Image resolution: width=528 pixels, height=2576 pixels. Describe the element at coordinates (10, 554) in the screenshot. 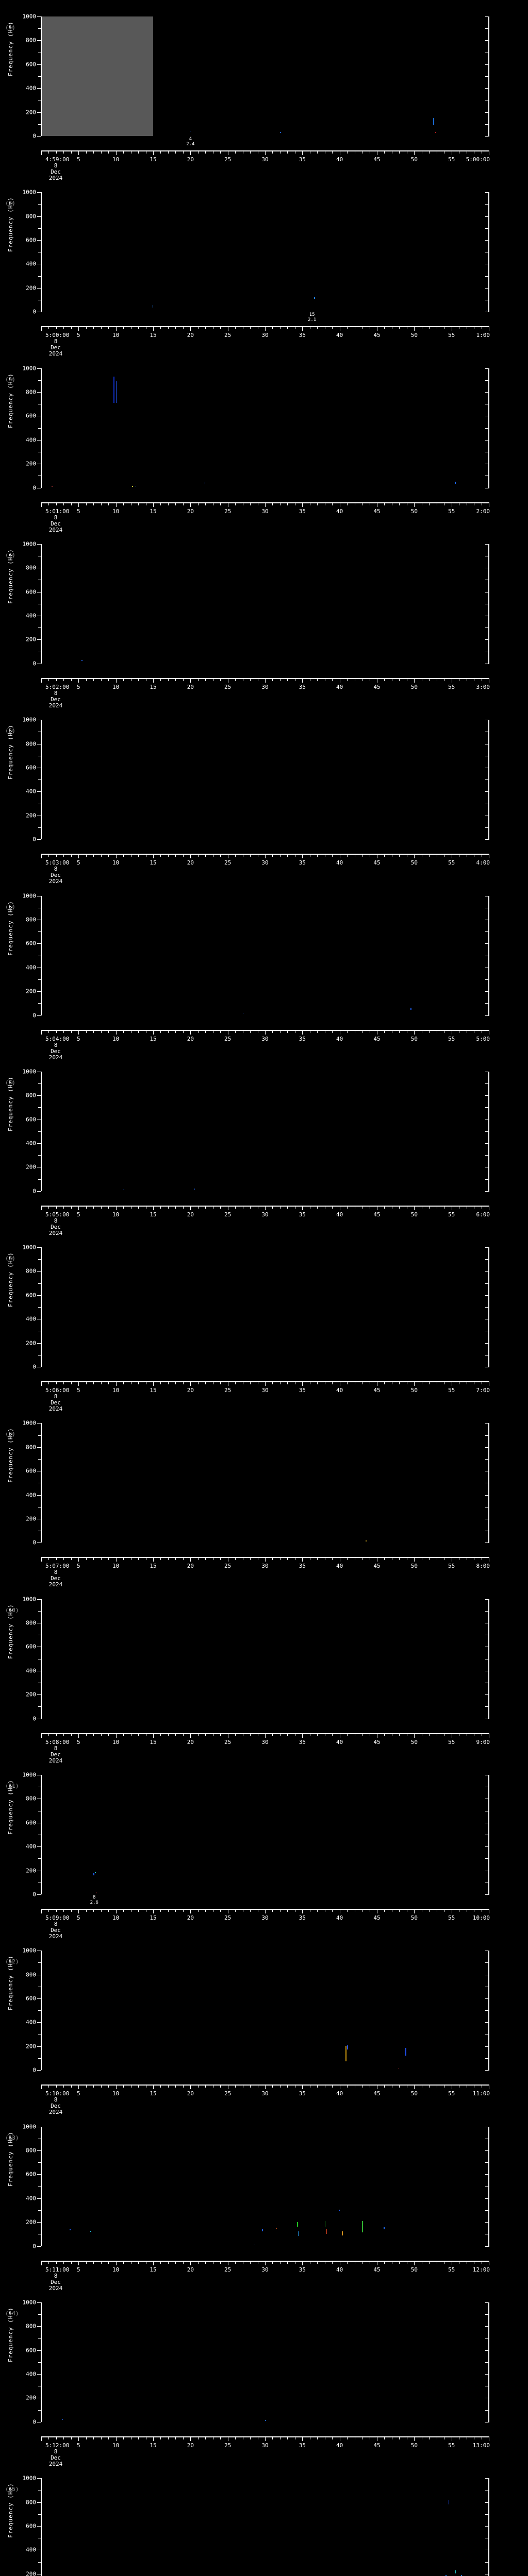

I see `panel-number-label: (4)` at that location.